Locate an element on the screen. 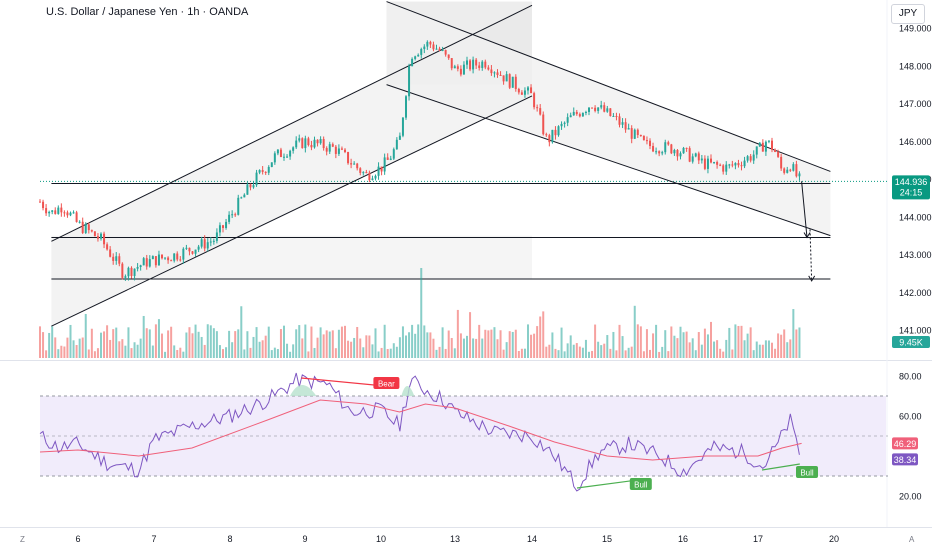 The width and height of the screenshot is (932, 550). auto-scale-toggle: A is located at coordinates (912, 539).